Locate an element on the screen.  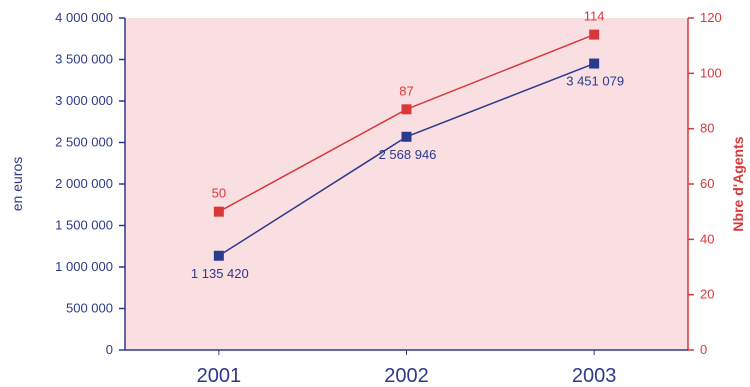
right-axis: 0 20 40 60 80 100 120 is located at coordinates (704, 183).